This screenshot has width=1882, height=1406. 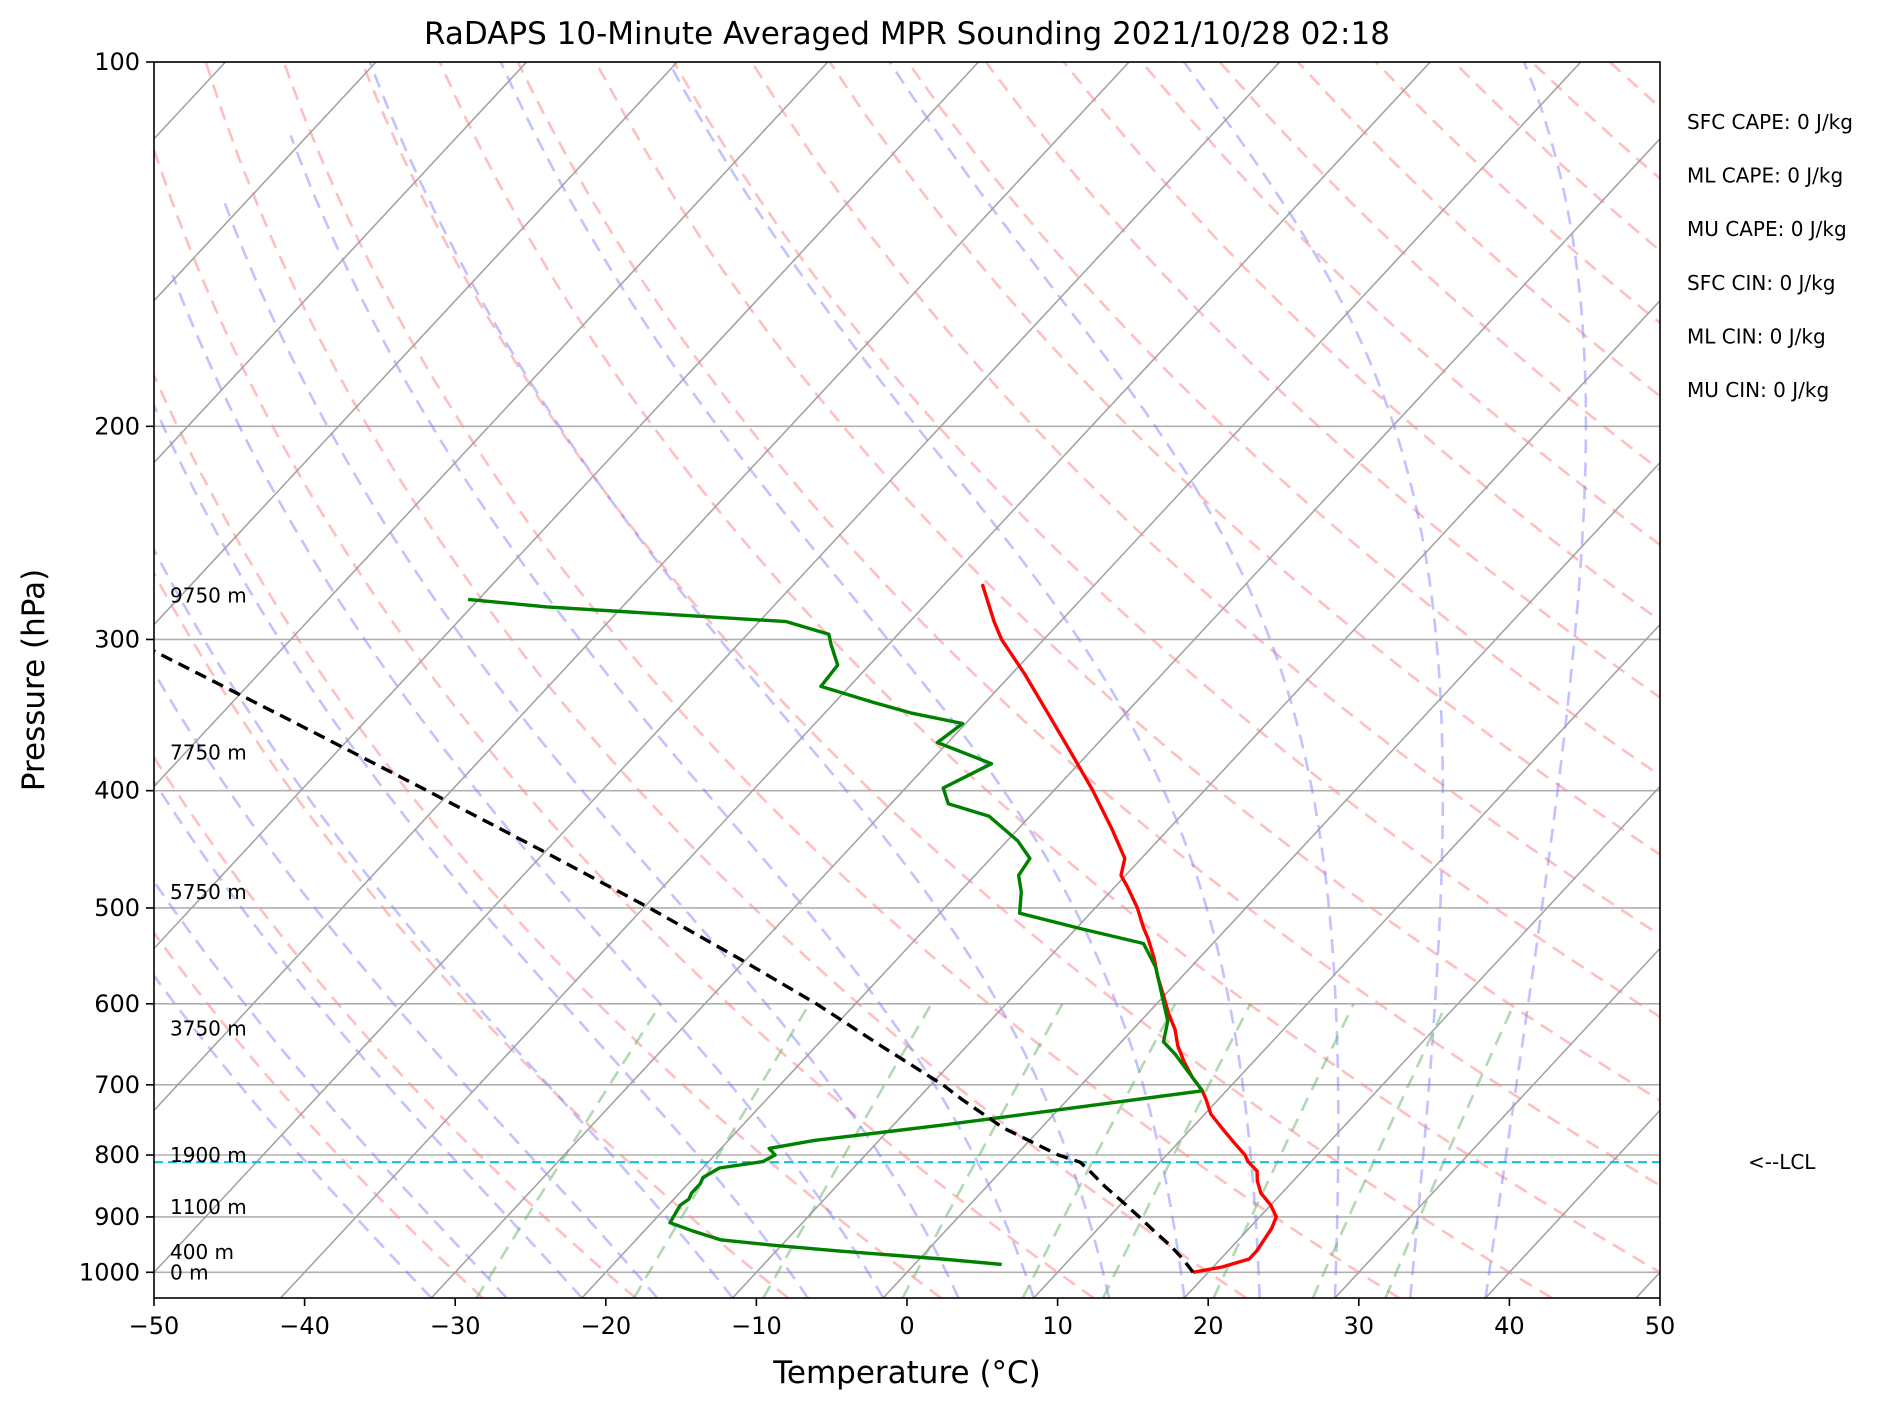 I want to click on x-tick-label: −20, so click(x=605, y=1326).